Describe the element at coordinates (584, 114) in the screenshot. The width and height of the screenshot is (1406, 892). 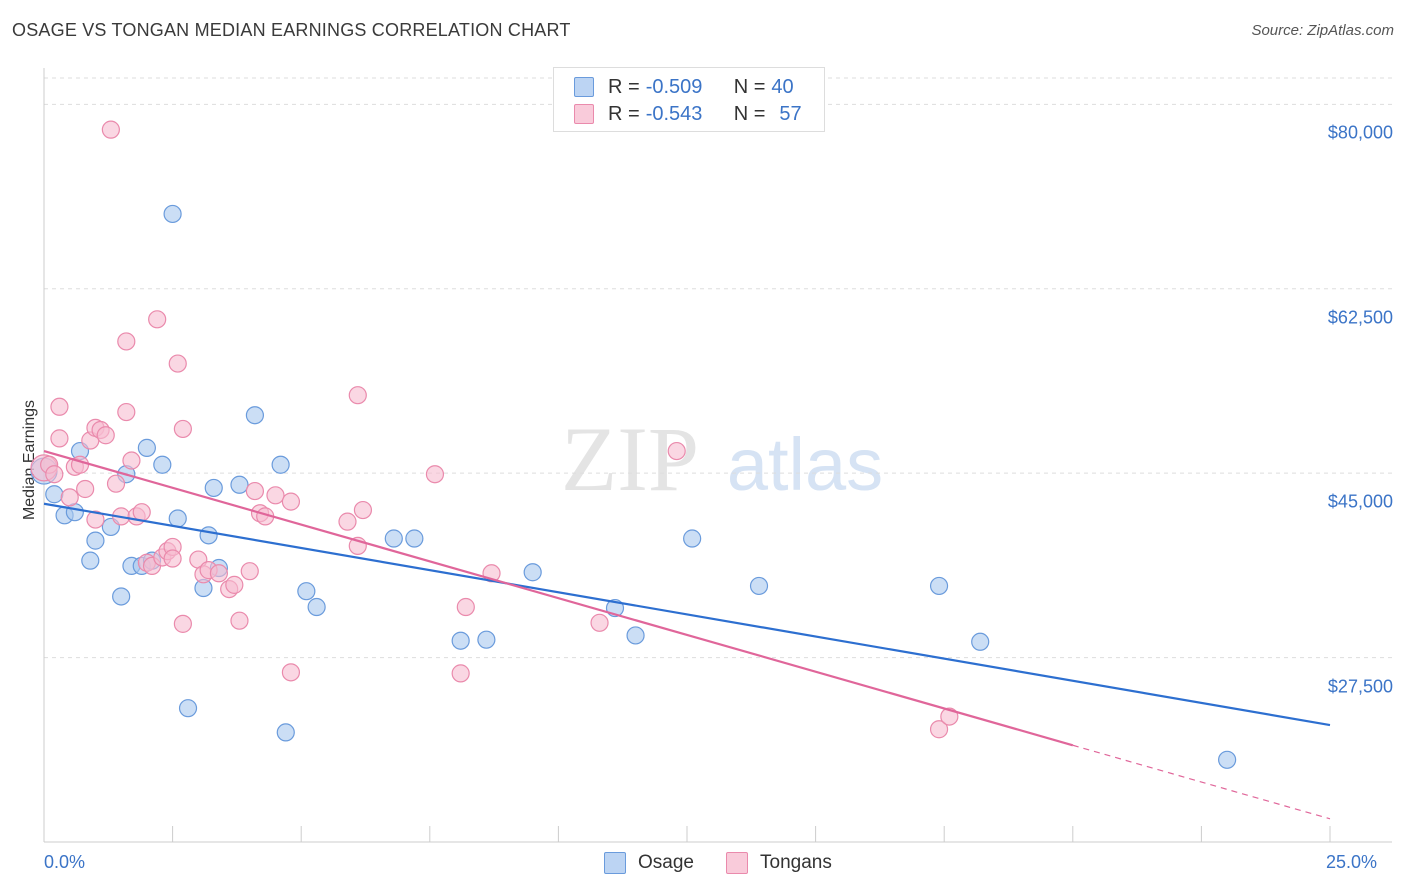
I see `tongan-swatch` at that location.